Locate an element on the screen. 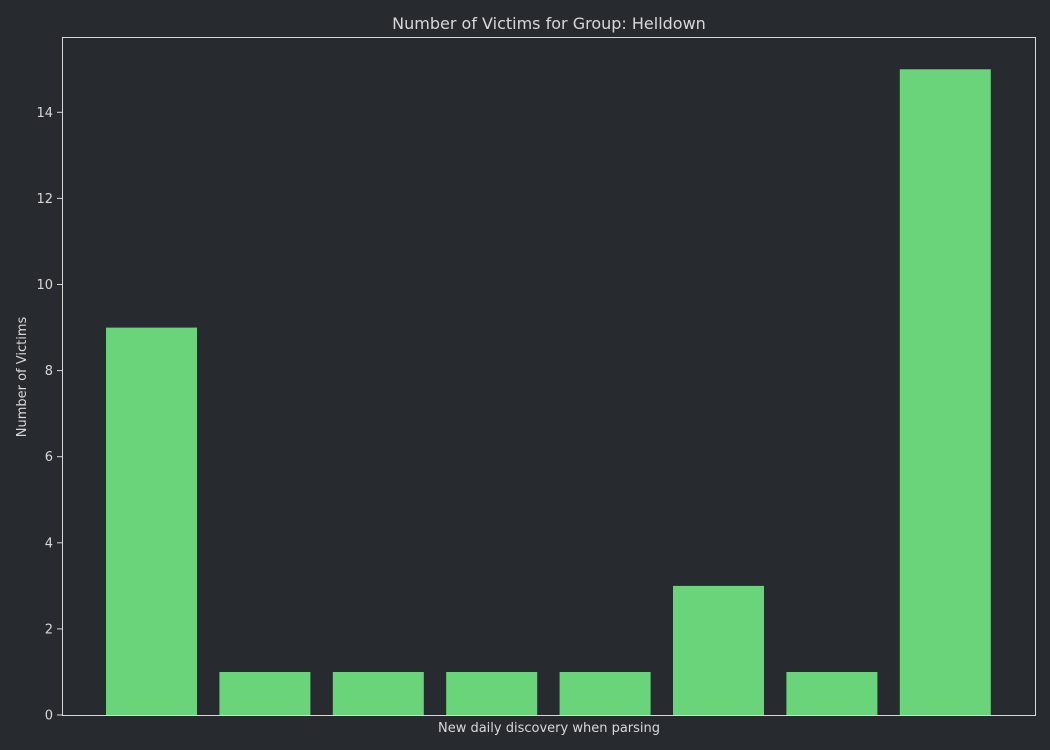 The width and height of the screenshot is (1050, 750). y-tick-label: 8 is located at coordinates (49, 371).